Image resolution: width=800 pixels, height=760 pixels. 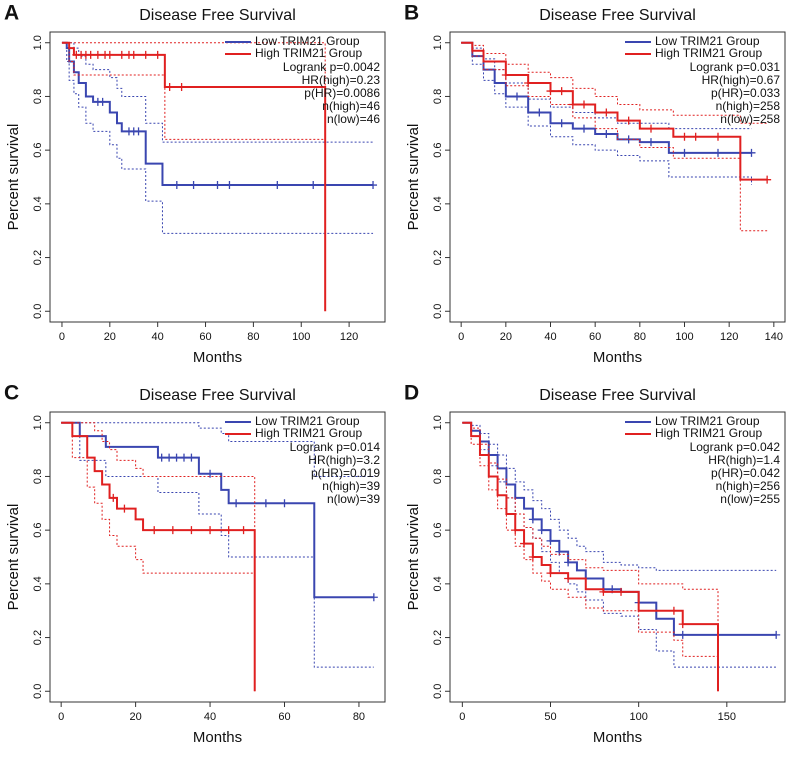 I want to click on legend-label: Low TRIM21 Group, so click(x=707, y=421).